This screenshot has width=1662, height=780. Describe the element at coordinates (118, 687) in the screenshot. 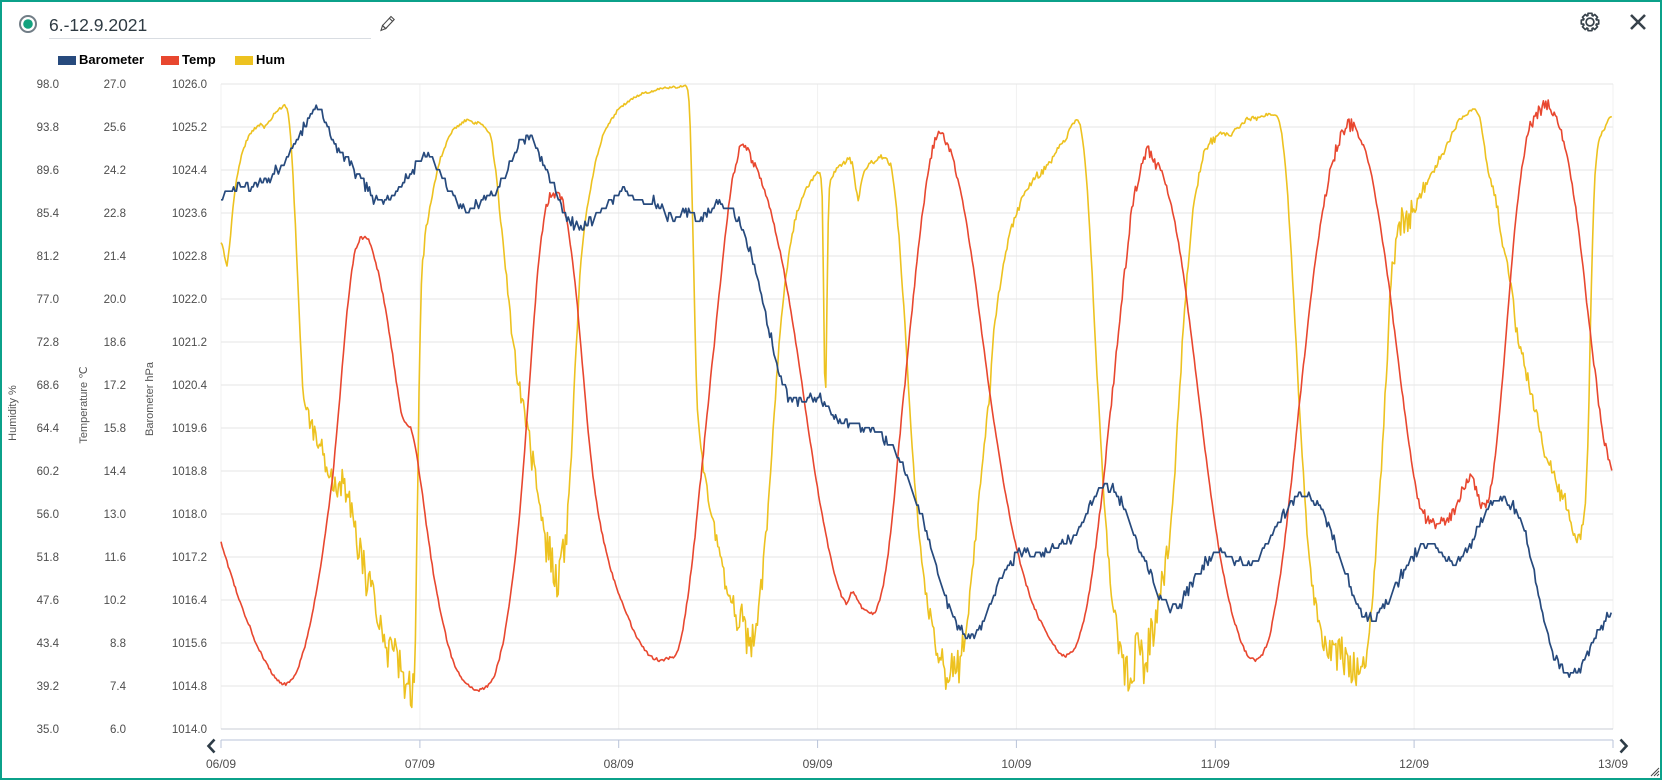

I see `svg-text: 7.4` at that location.